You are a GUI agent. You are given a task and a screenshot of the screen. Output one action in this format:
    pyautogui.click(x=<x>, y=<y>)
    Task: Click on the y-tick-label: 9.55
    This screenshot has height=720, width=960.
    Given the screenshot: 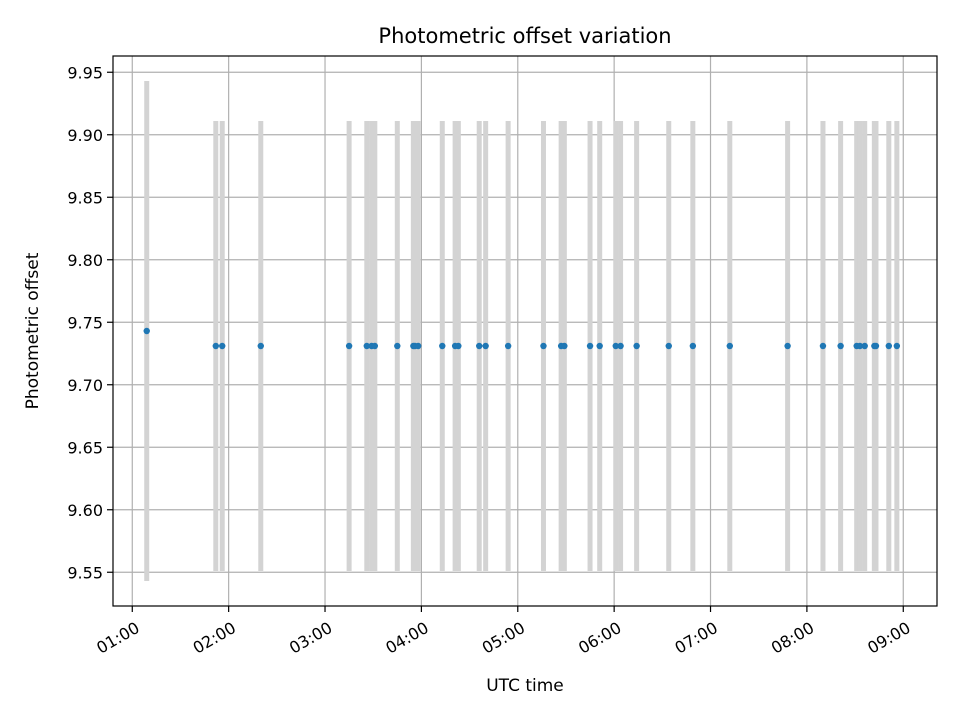 What is the action you would take?
    pyautogui.click(x=85, y=572)
    